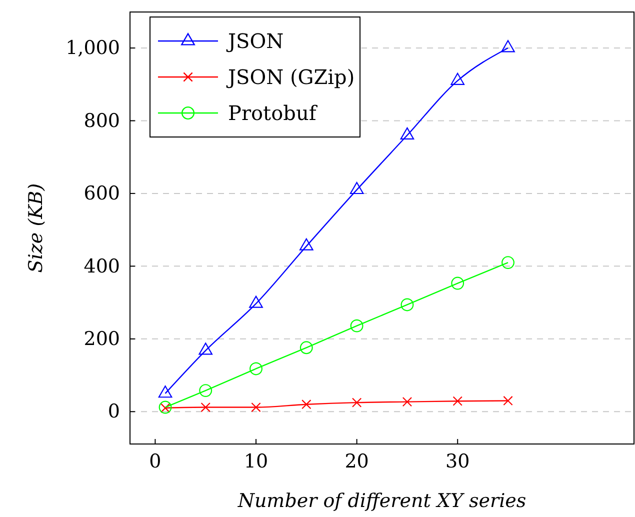 The height and width of the screenshot is (517, 635). What do you see at coordinates (102, 193) in the screenshot?
I see `y-tick-label: 600` at bounding box center [102, 193].